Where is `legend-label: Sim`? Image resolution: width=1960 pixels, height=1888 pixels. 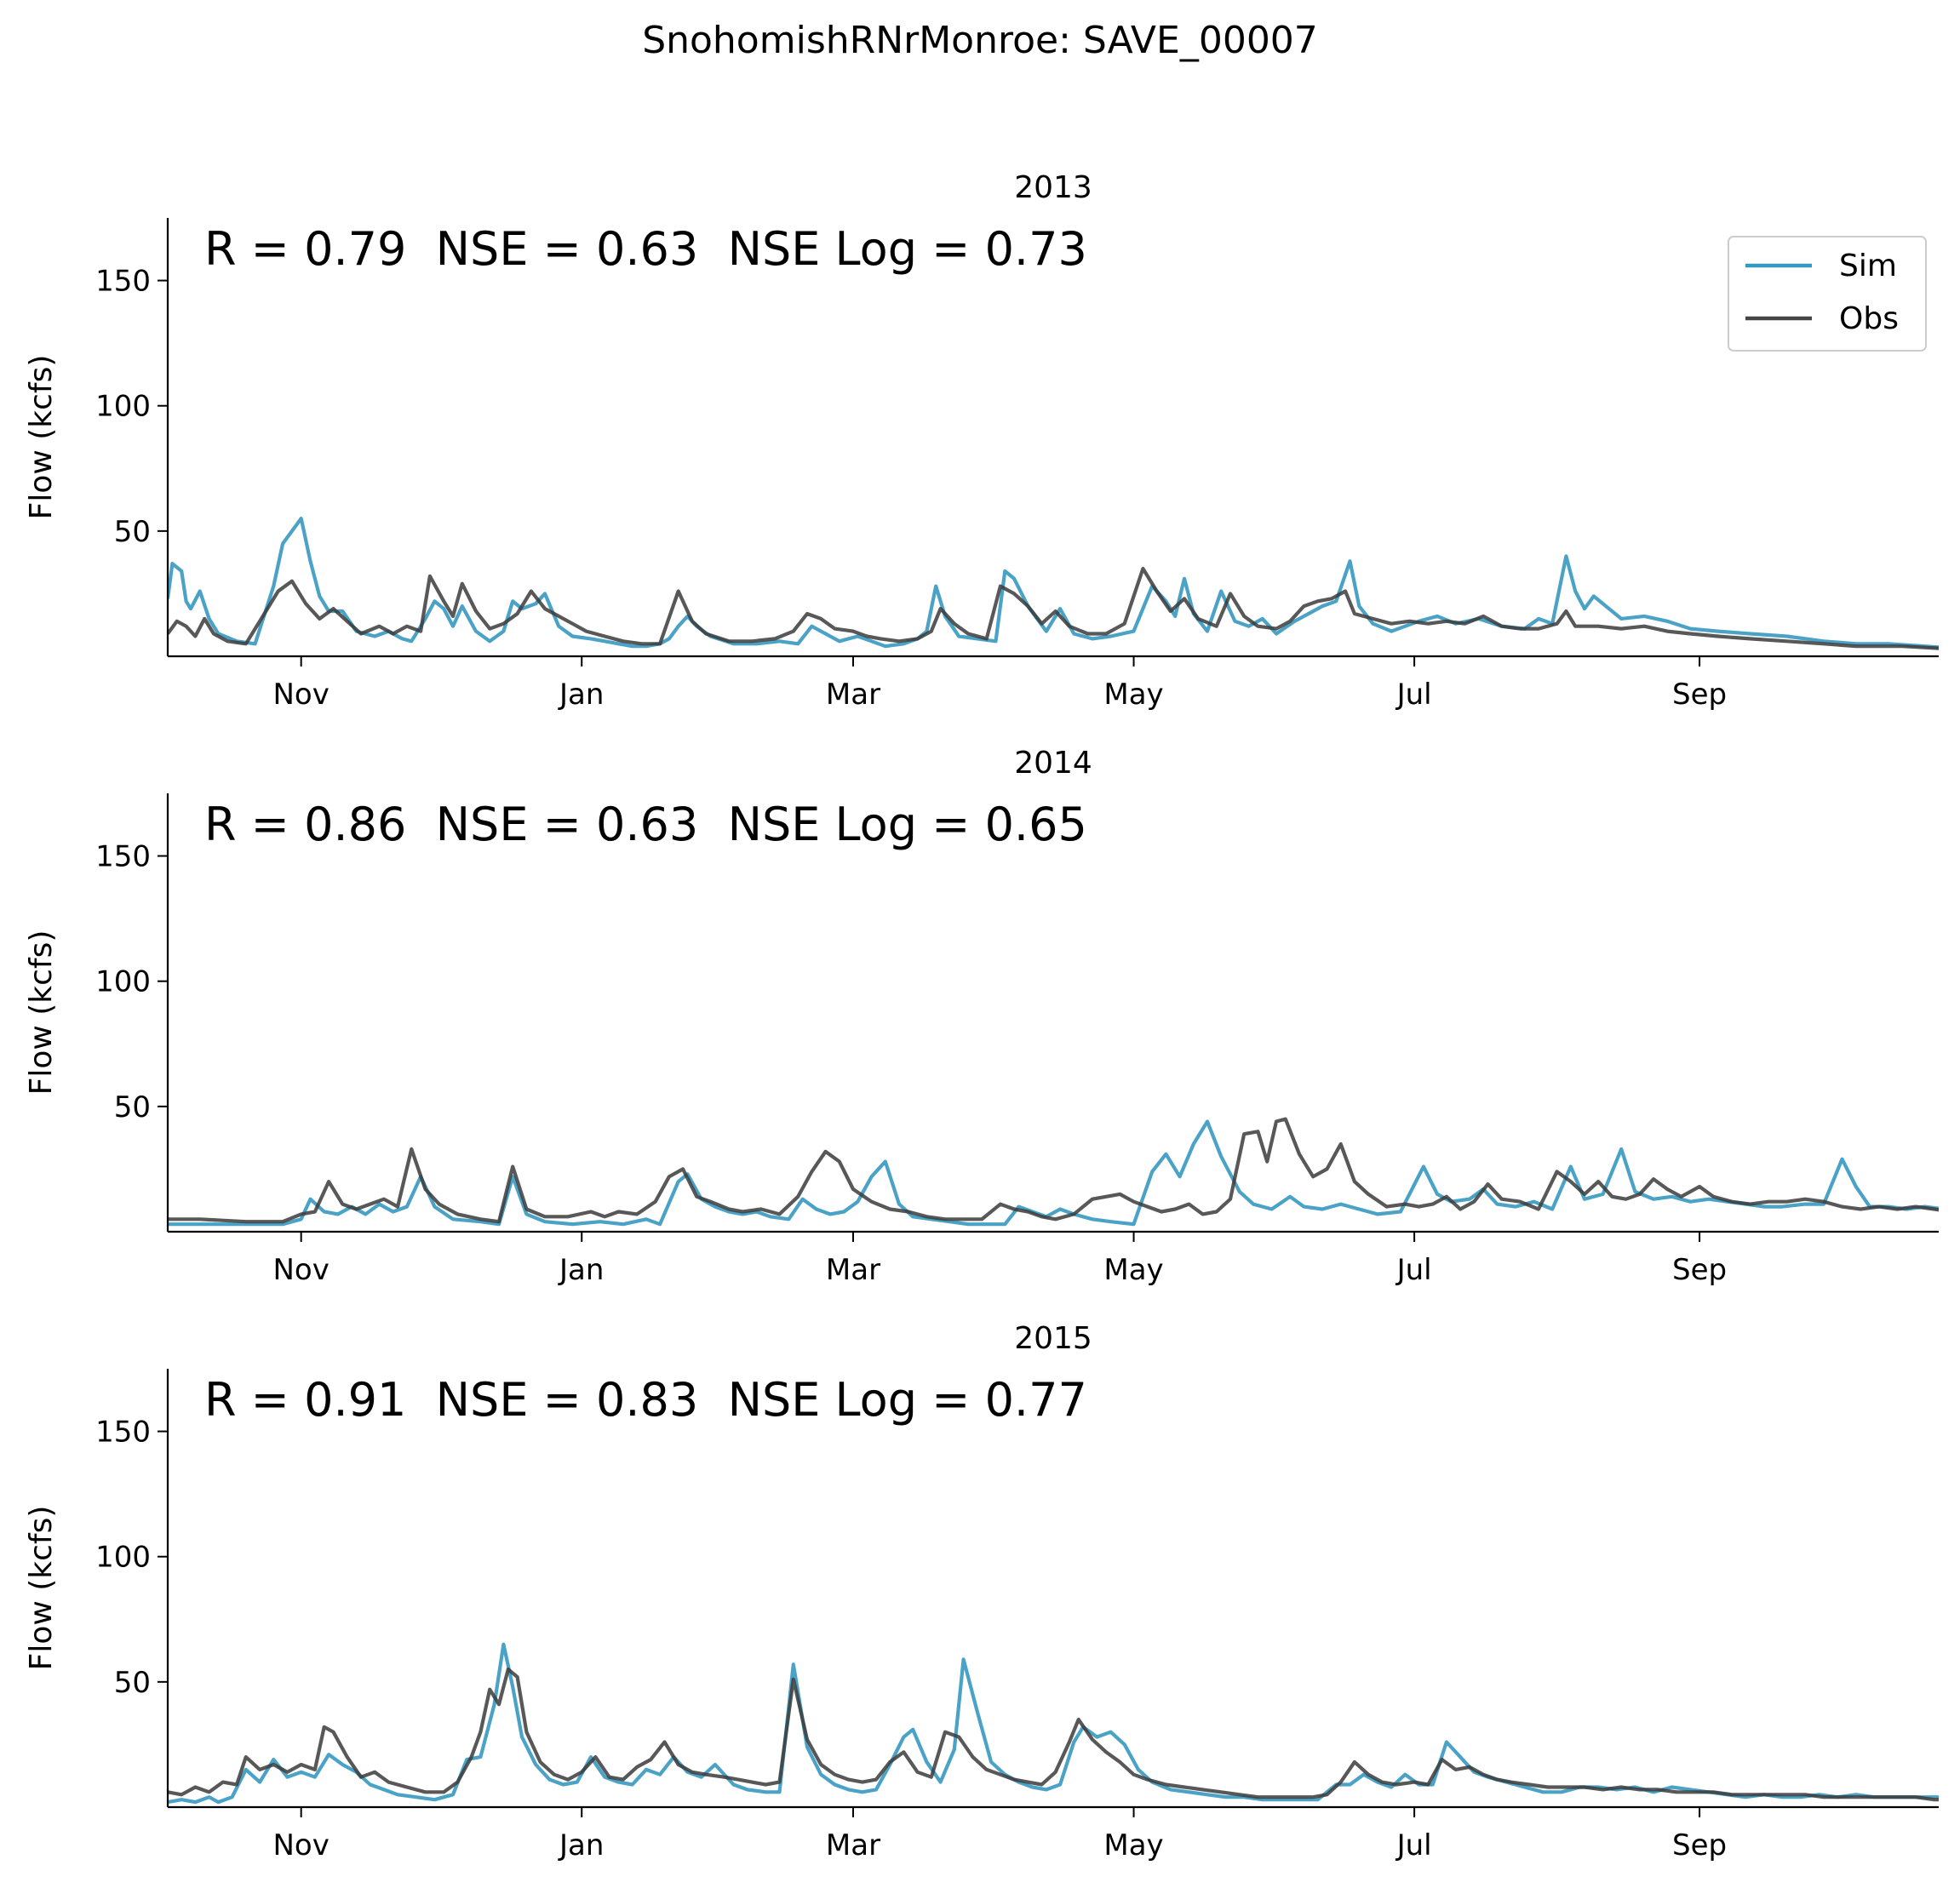 legend-label: Sim is located at coordinates (1868, 266).